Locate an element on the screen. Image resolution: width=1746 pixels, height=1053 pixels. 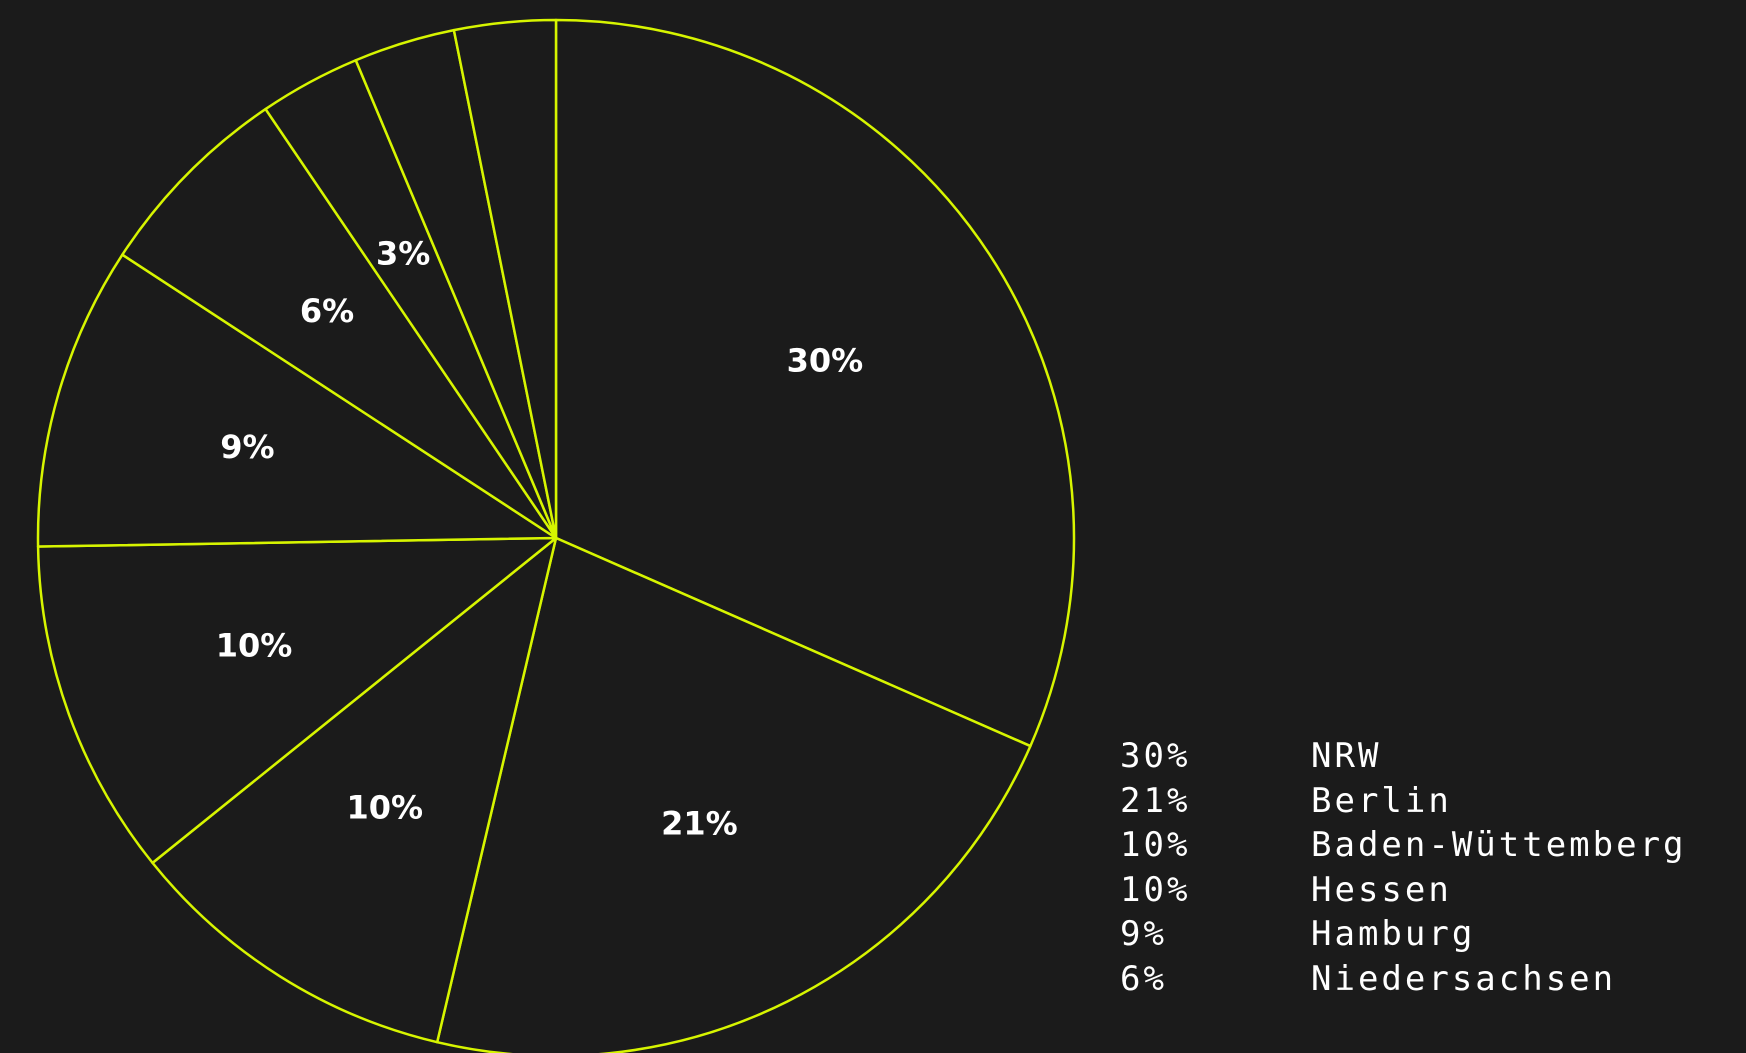
legend-value: 30% is located at coordinates (1155, 756).